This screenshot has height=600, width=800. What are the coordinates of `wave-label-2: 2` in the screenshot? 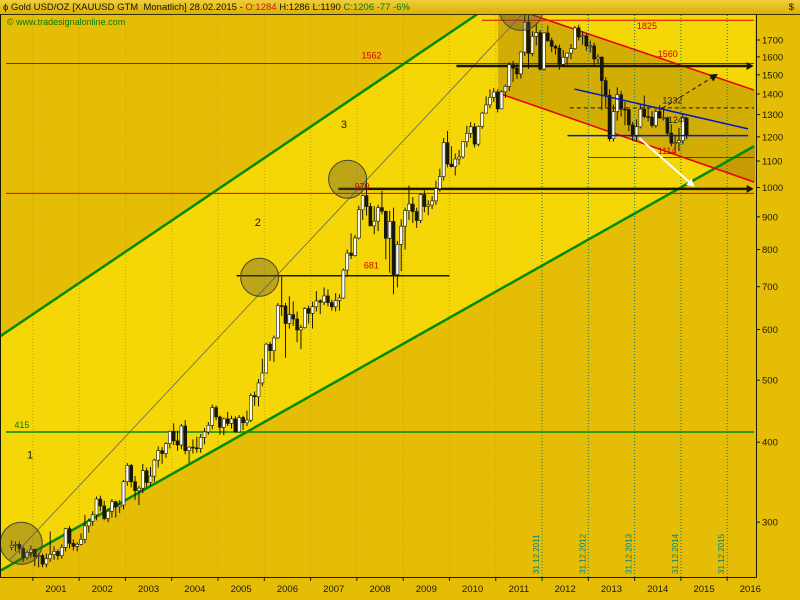 It's located at (258, 223).